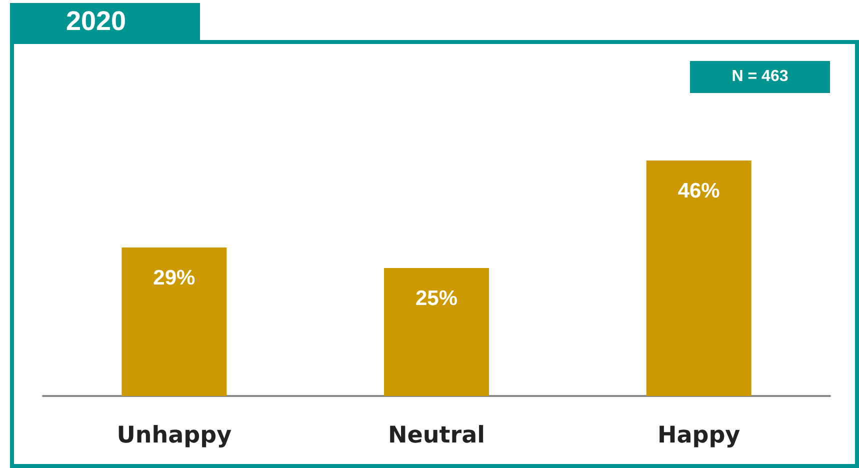 This screenshot has height=468, width=859. What do you see at coordinates (174, 278) in the screenshot?
I see `data-label: 29%` at bounding box center [174, 278].